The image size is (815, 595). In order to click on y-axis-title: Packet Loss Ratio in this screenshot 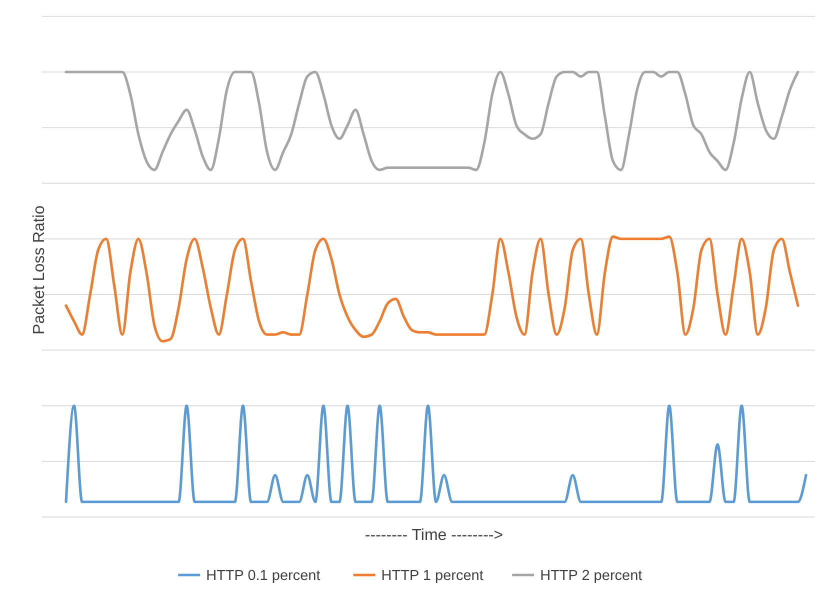, I will do `click(39, 269)`.